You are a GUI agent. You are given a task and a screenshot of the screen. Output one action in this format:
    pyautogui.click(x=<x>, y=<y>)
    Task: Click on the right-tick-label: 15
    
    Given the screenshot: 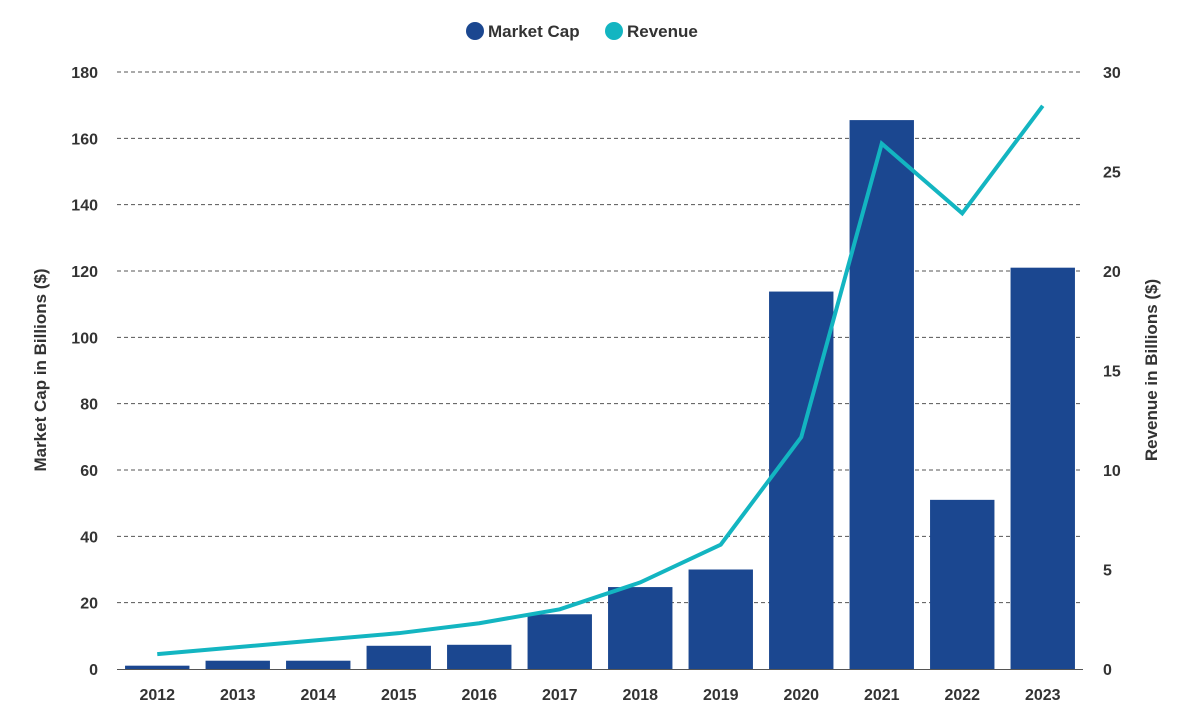 What is the action you would take?
    pyautogui.click(x=1112, y=372)
    